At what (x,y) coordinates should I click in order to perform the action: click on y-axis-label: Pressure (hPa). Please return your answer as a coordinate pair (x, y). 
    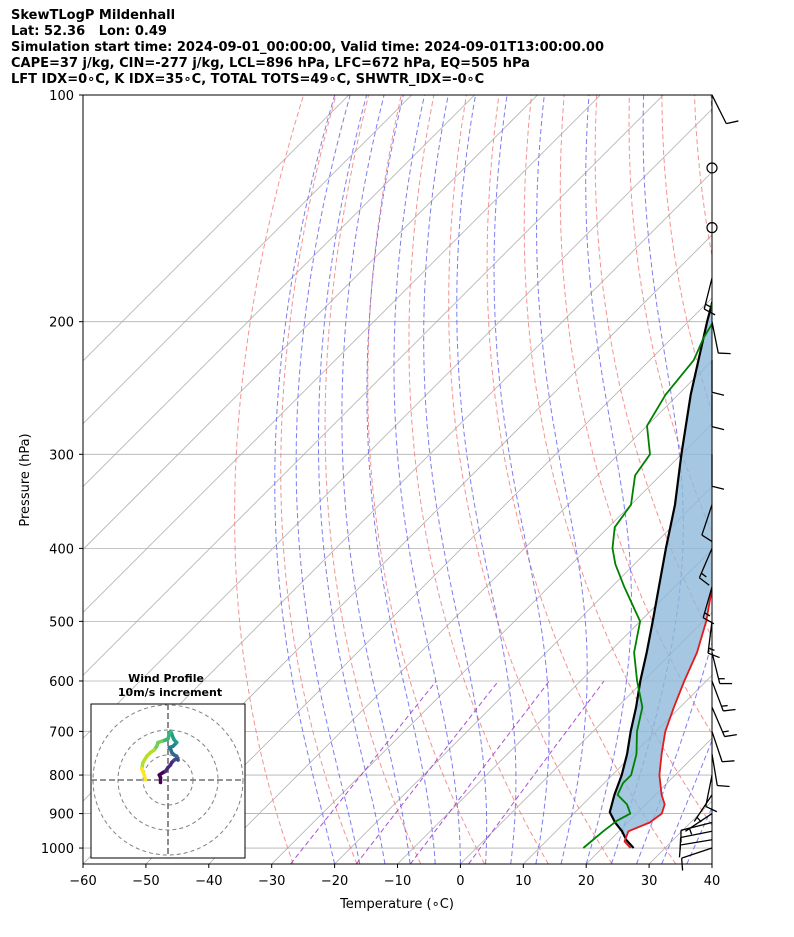
    Looking at the image, I should click on (25, 479).